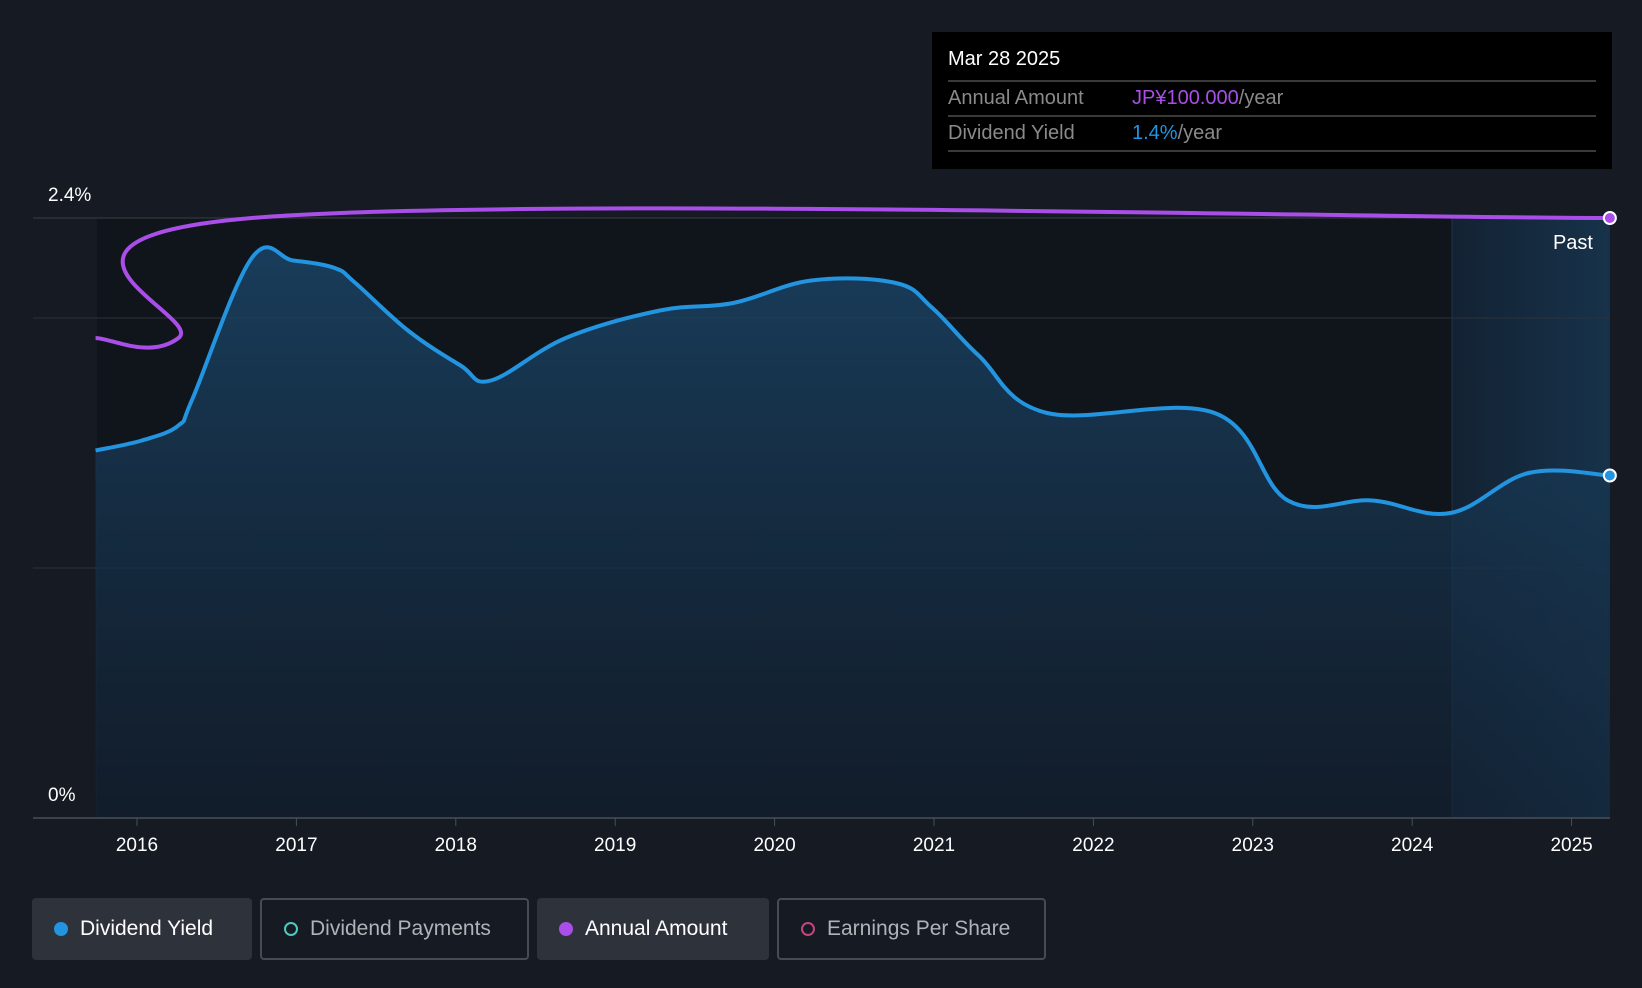  Describe the element at coordinates (774, 845) in the screenshot. I see `x-tick-label: 2020` at that location.